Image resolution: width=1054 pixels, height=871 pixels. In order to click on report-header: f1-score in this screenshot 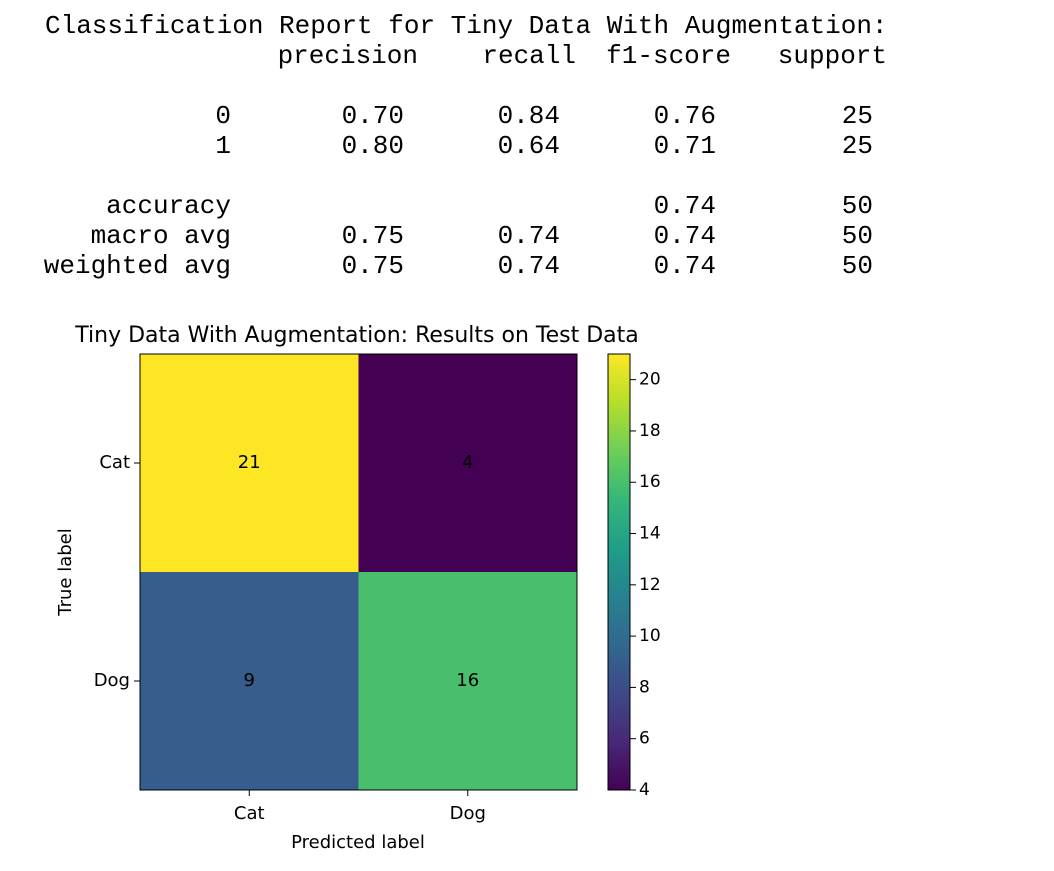, I will do `click(668, 56)`.